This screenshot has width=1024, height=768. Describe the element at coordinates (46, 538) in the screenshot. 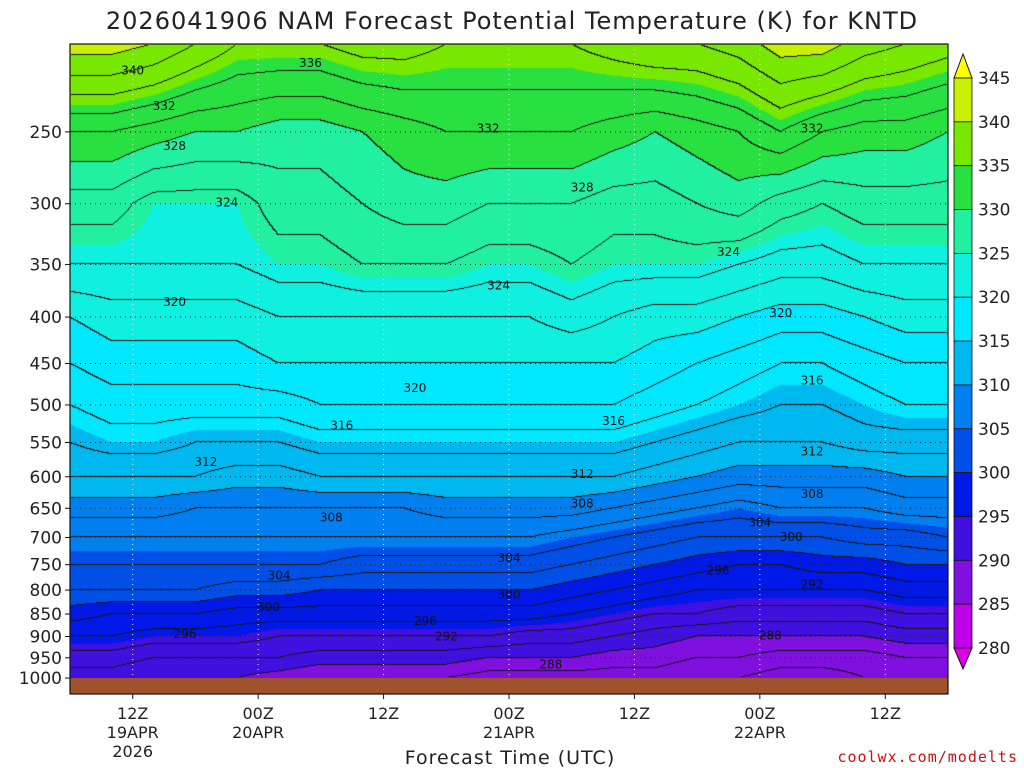

I see `y-tick-label: 700` at that location.